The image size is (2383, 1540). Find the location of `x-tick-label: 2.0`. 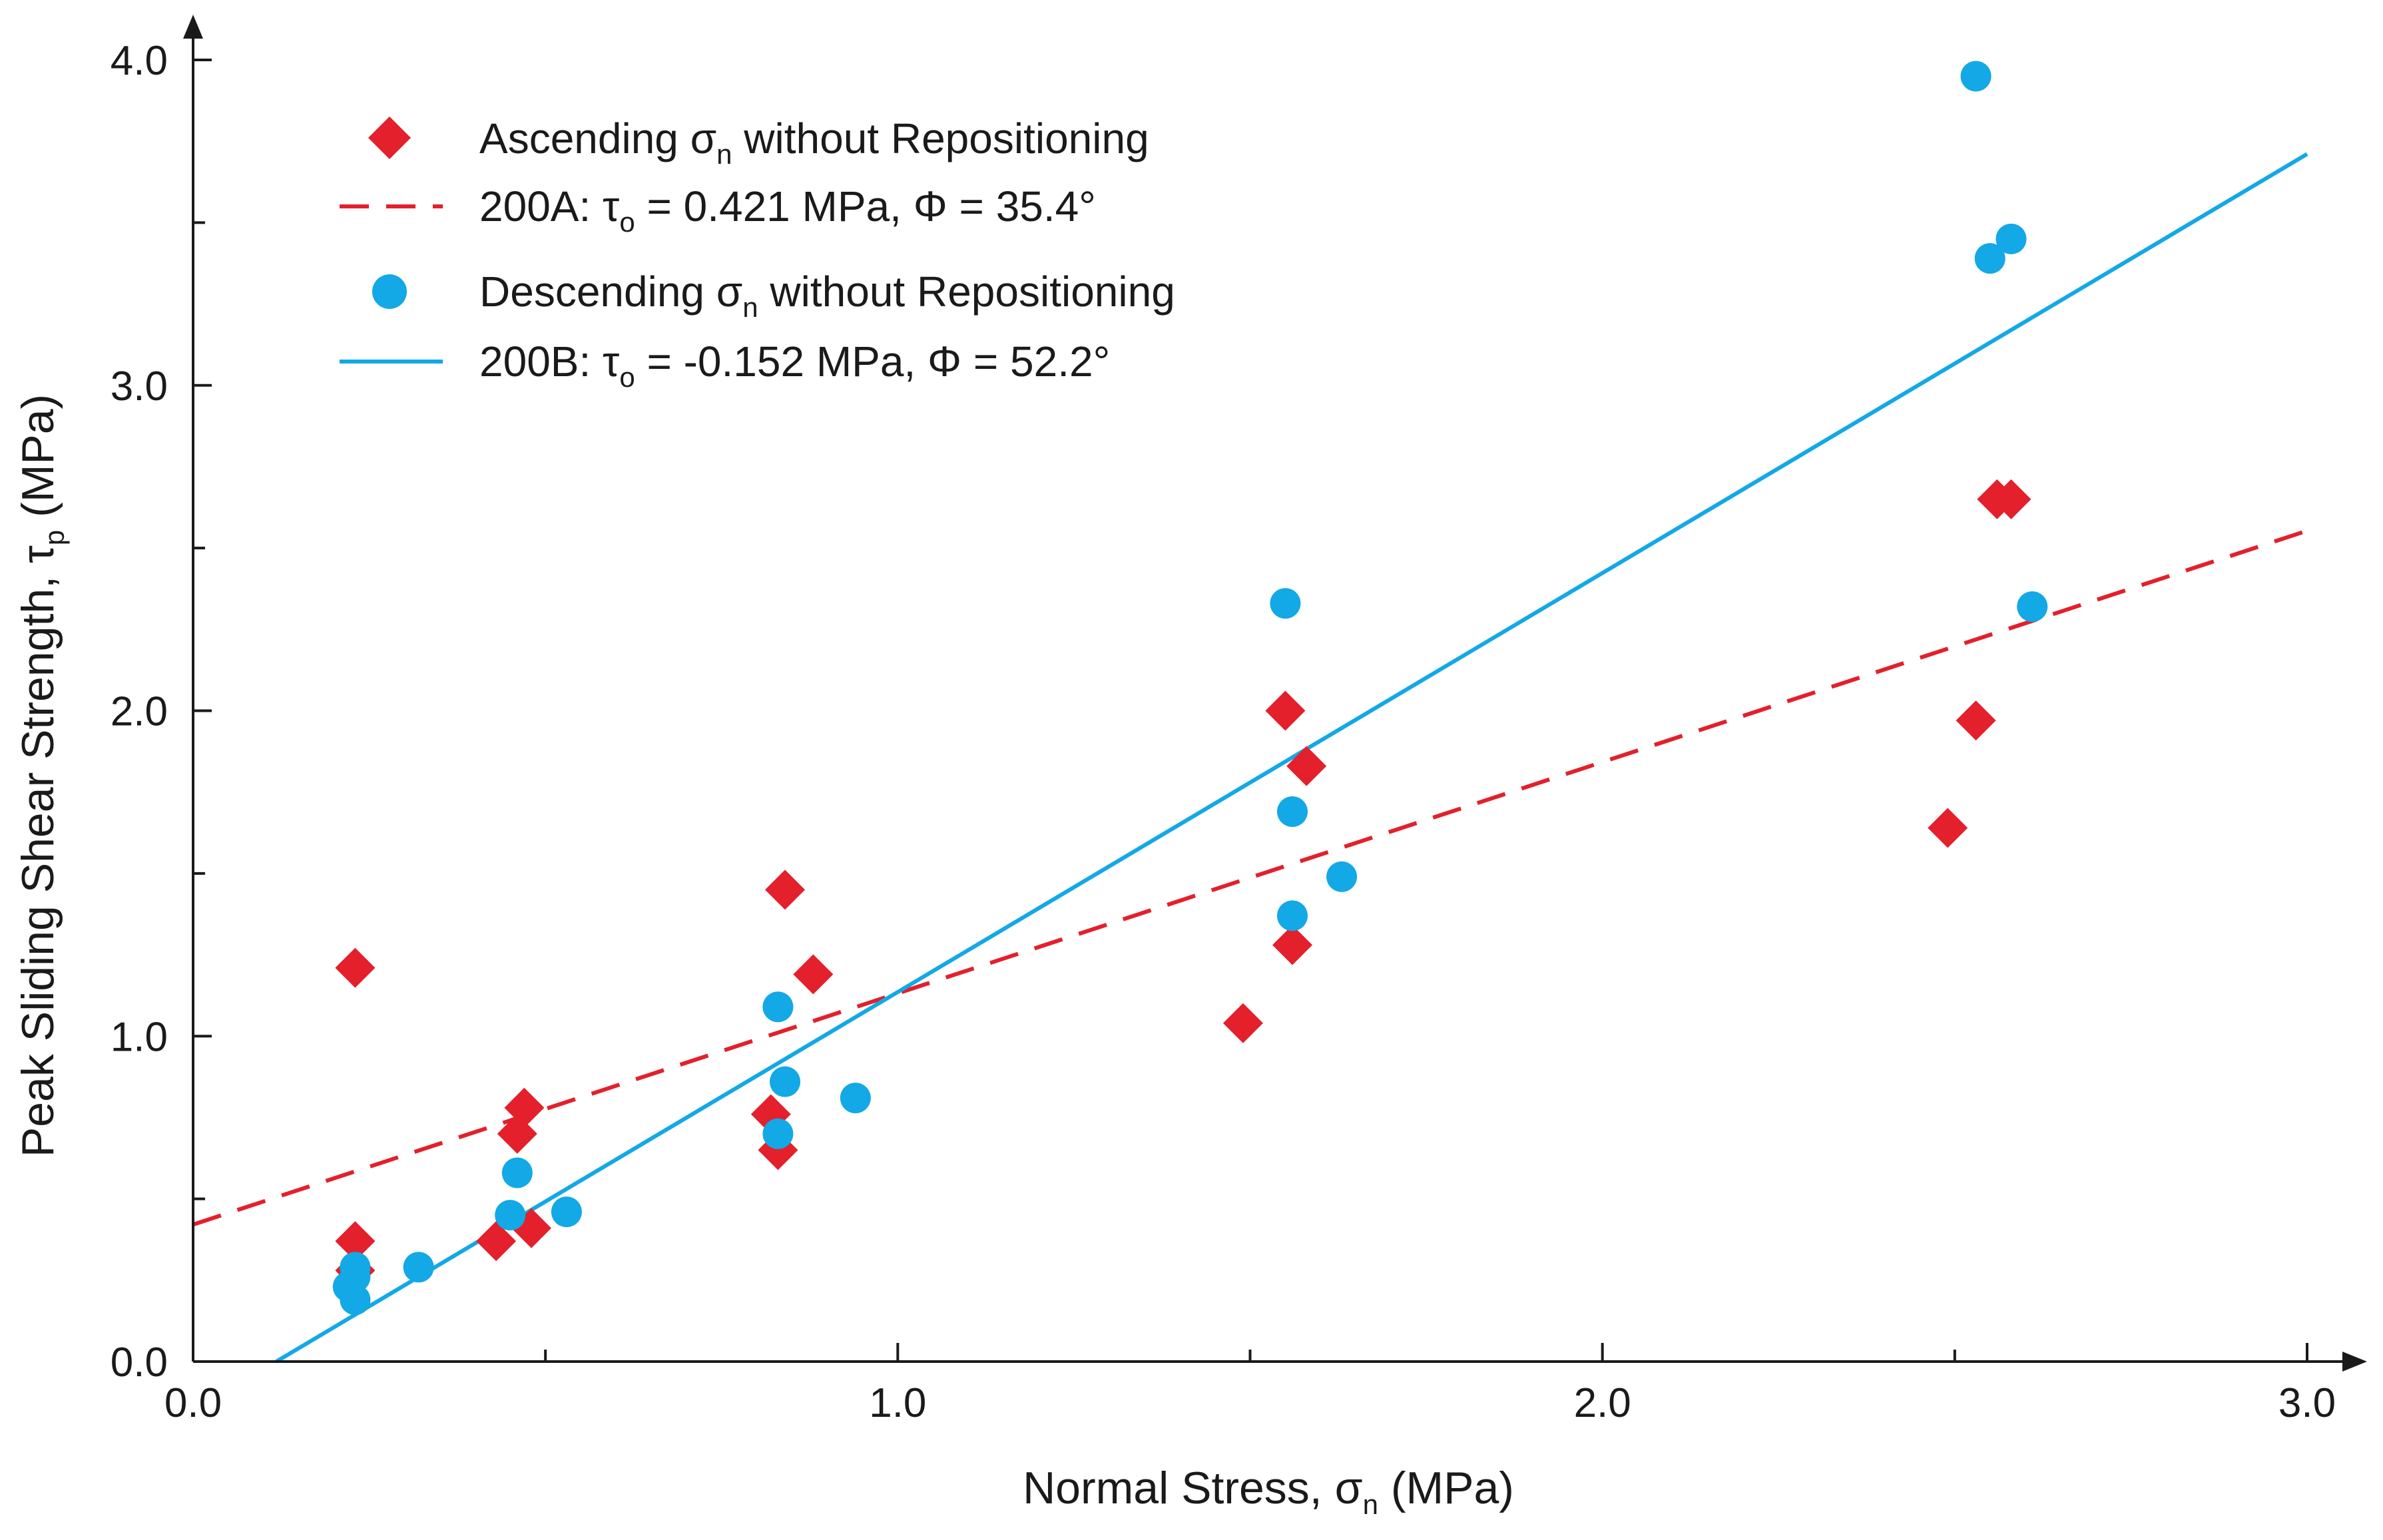

x-tick-label: 2.0 is located at coordinates (1602, 1403).